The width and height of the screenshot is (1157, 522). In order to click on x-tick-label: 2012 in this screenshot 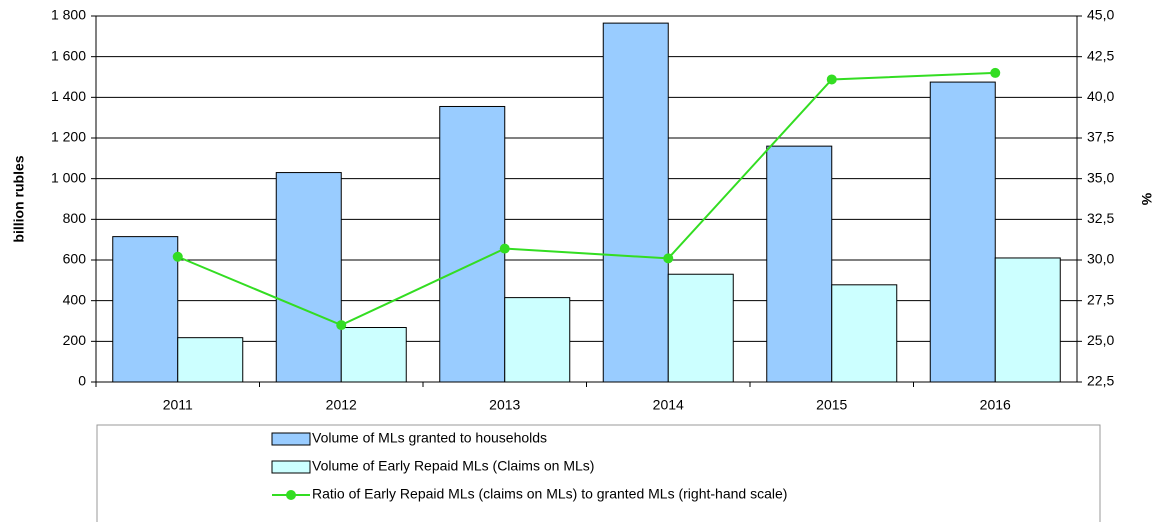, I will do `click(341, 405)`.